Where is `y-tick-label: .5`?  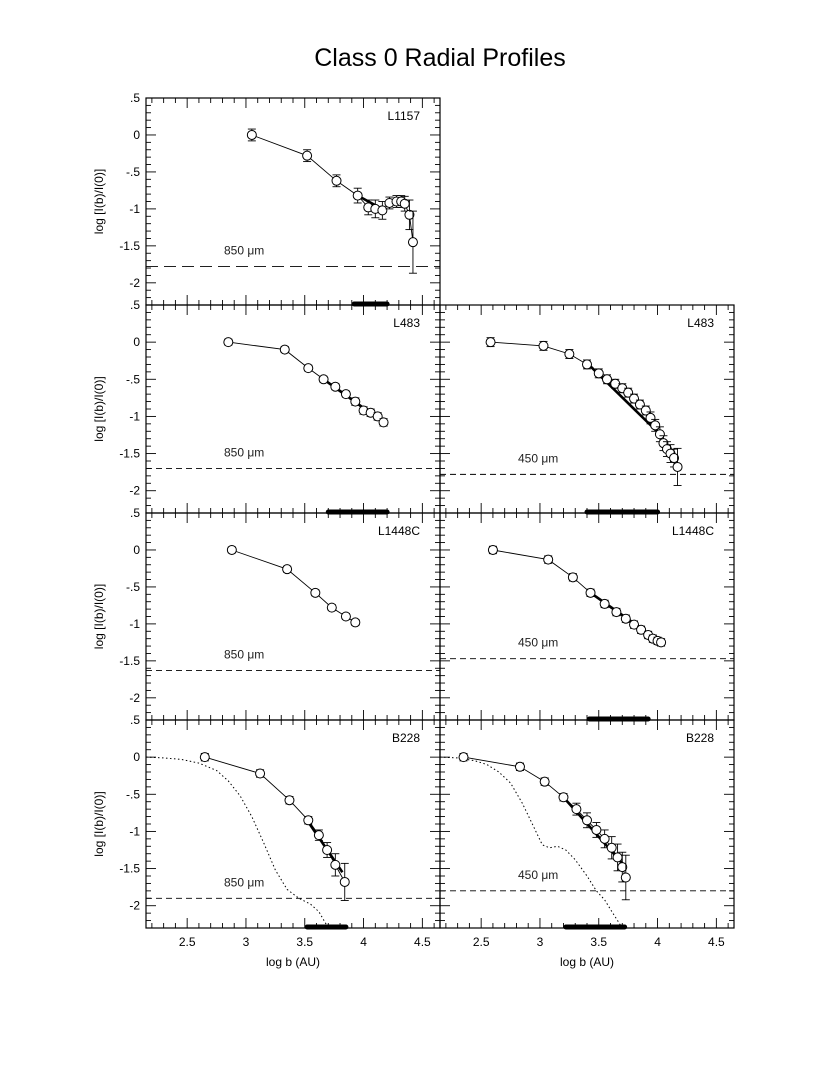 y-tick-label: .5 is located at coordinates (135, 305).